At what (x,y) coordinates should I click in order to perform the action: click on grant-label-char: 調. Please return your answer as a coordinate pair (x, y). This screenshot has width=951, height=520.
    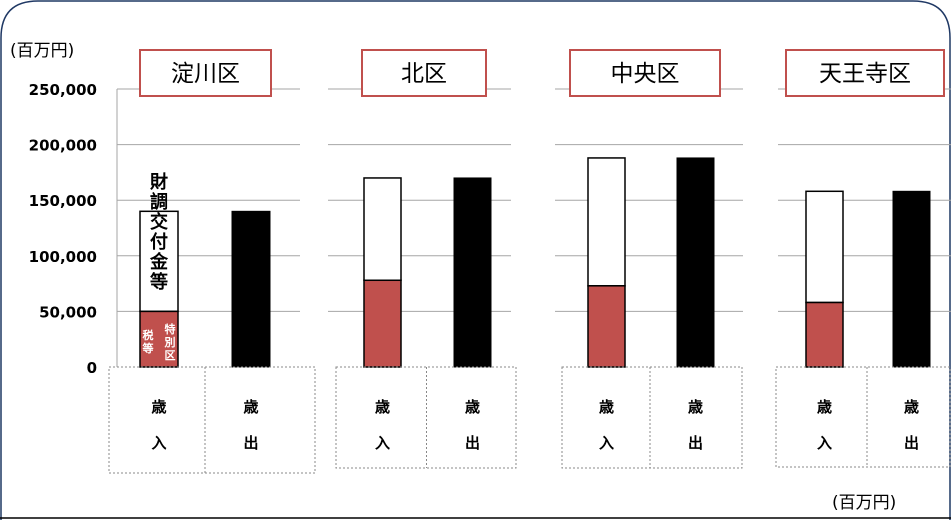
    Looking at the image, I should click on (159, 202).